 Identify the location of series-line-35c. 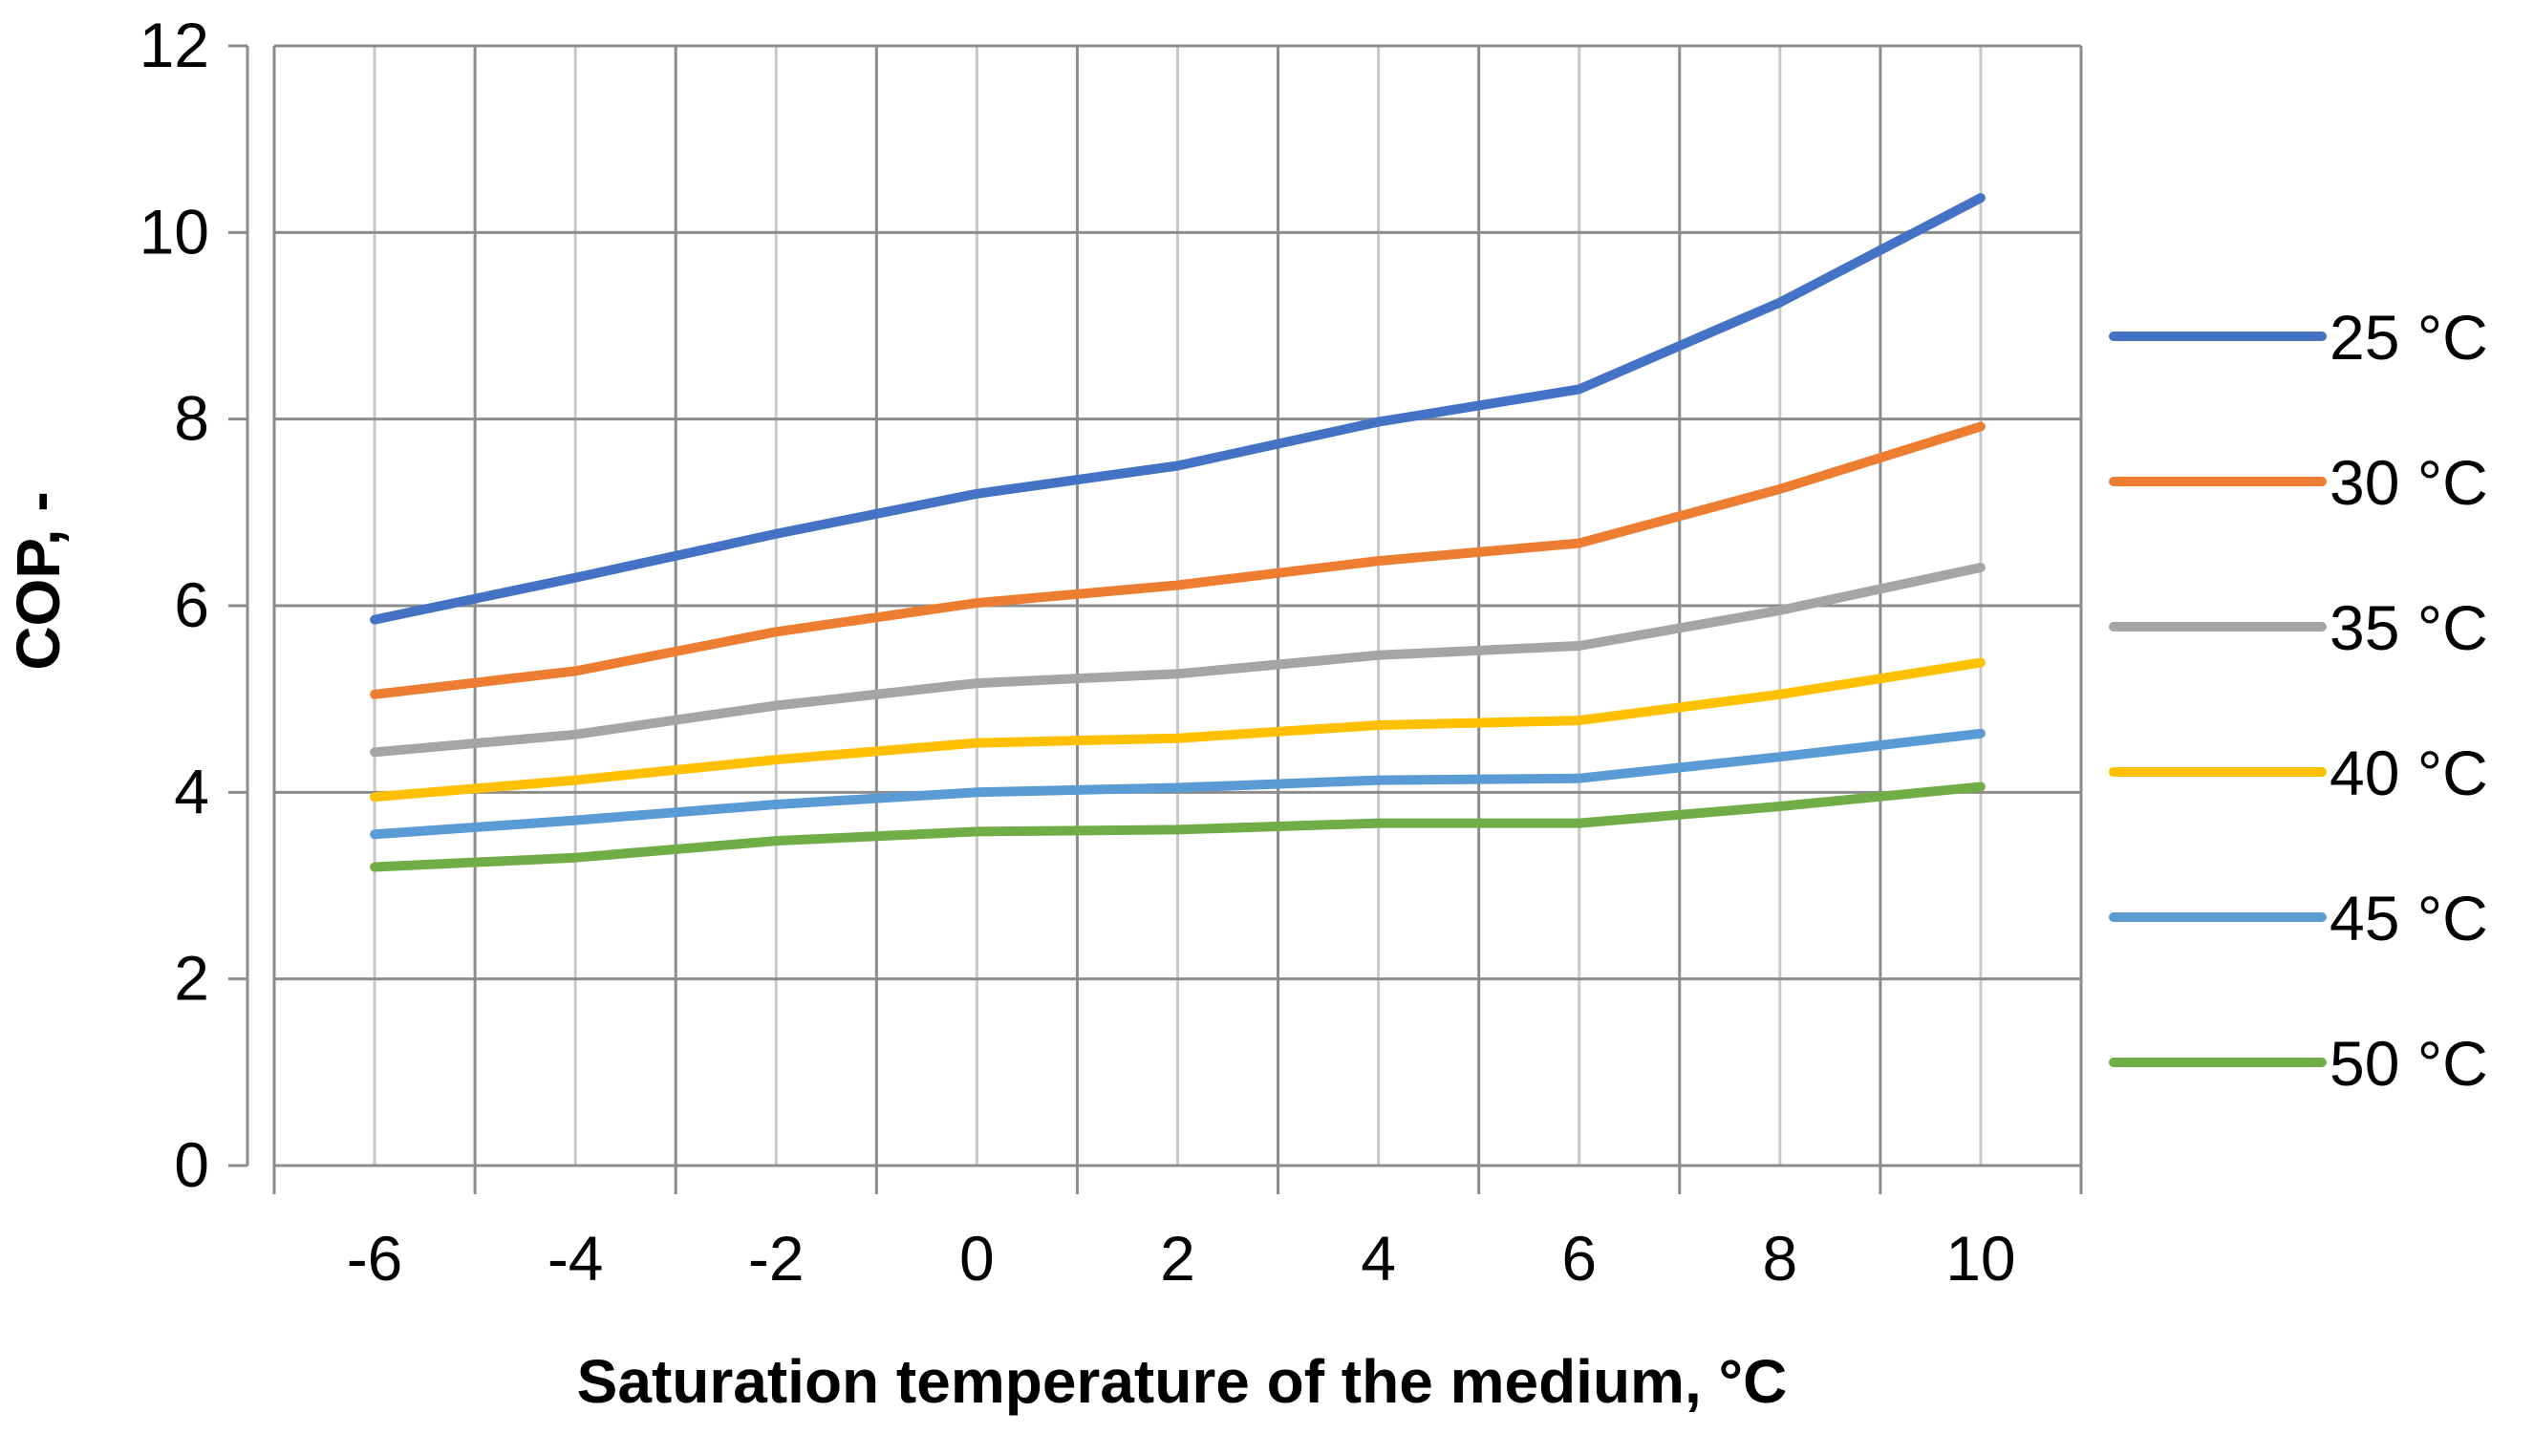
(1178, 661).